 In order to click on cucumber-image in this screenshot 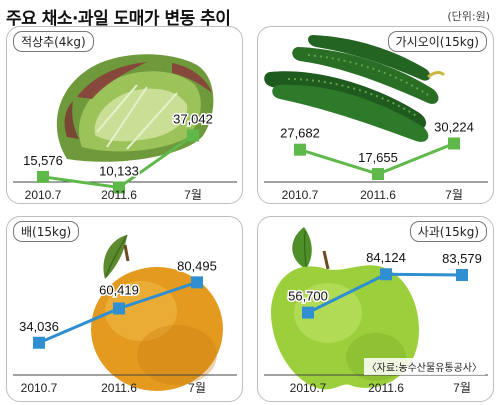, I will do `click(355, 88)`.